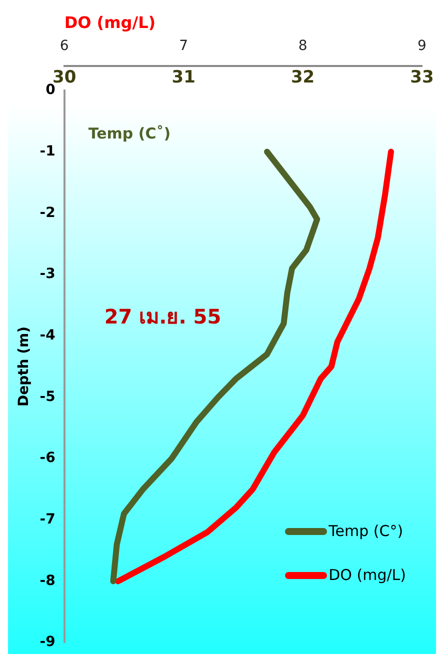  What do you see at coordinates (48, 396) in the screenshot?
I see `y-tick-label: -5` at bounding box center [48, 396].